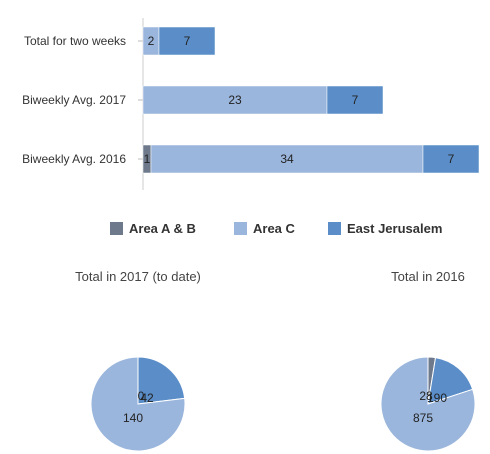 The height and width of the screenshot is (454, 490). I want to click on legend: Area A & B Area C East Jerusalem, so click(276, 228).